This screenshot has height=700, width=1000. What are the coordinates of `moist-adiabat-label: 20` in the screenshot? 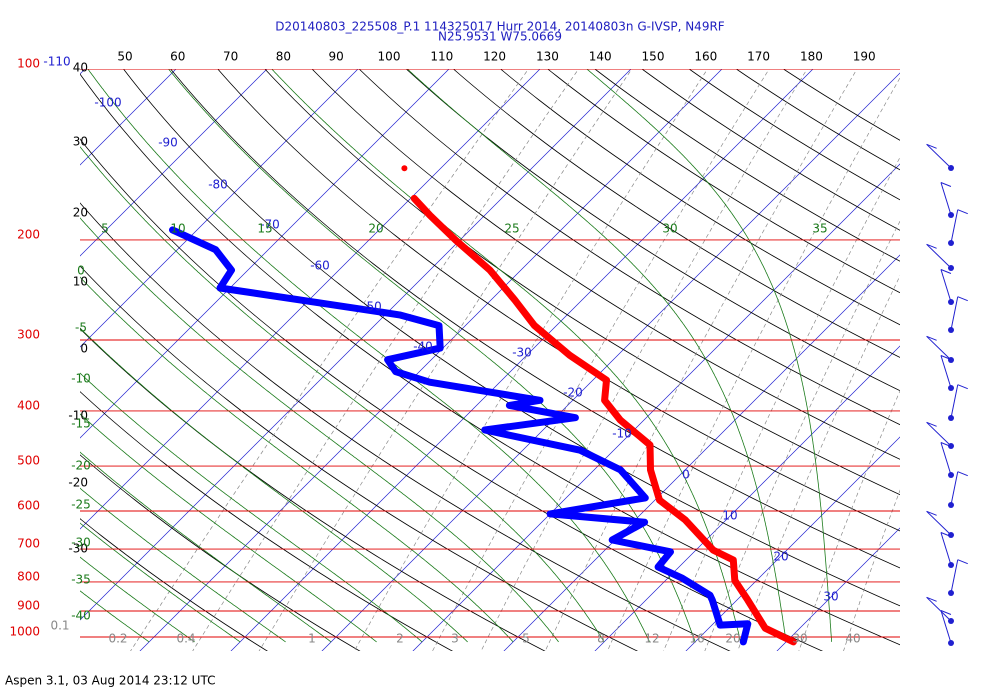 It's located at (375, 229).